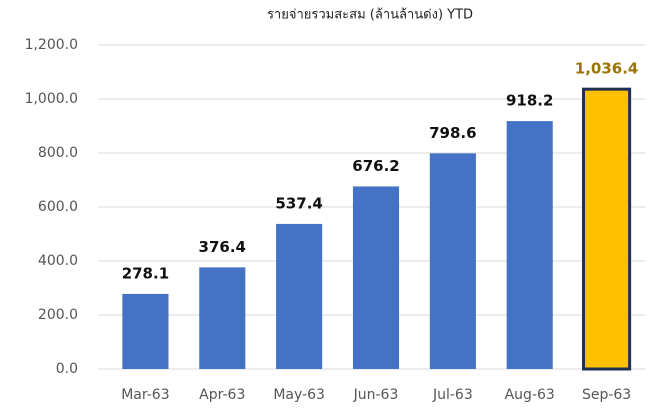 The image size is (648, 419). What do you see at coordinates (298, 203) in the screenshot?
I see `value-label: 537.4` at bounding box center [298, 203].